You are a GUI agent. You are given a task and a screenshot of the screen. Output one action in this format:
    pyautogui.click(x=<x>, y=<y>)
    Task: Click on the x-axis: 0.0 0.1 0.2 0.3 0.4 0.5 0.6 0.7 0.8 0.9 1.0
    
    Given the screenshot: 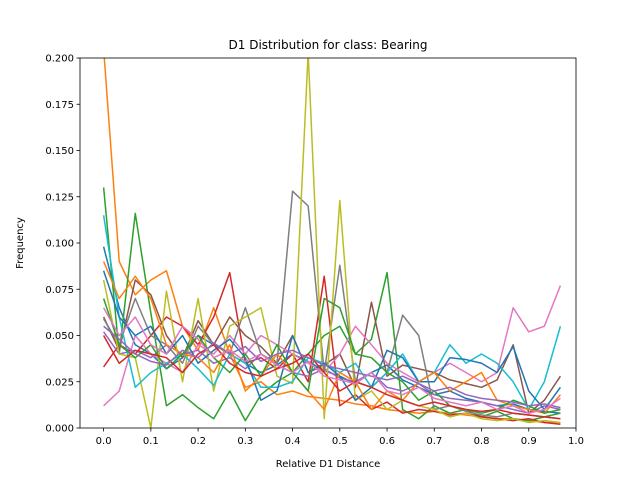 What is the action you would take?
    pyautogui.click(x=340, y=437)
    